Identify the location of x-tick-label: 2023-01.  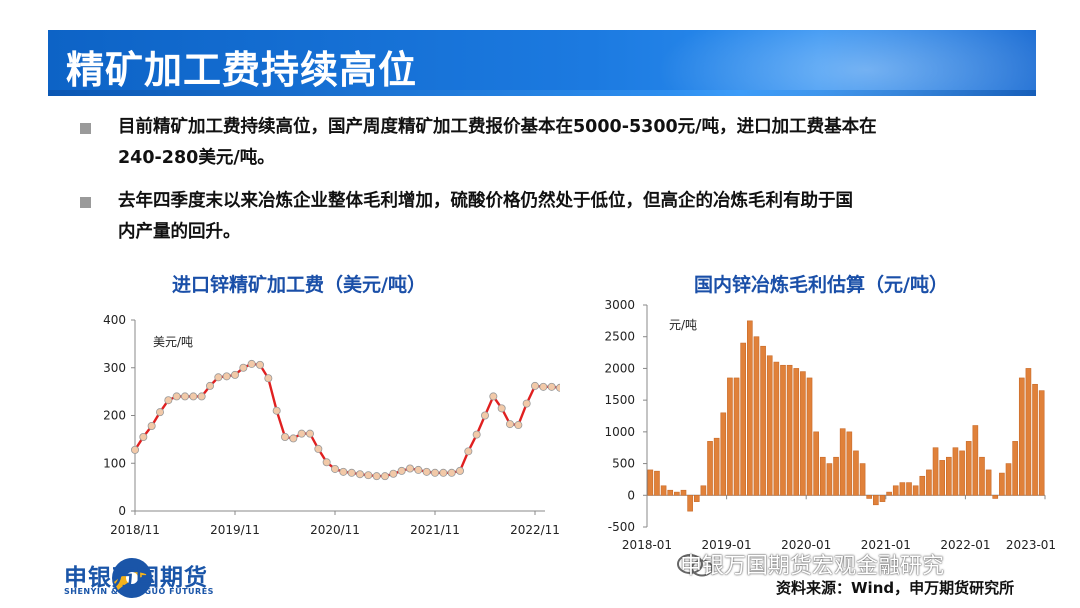
(1031, 545).